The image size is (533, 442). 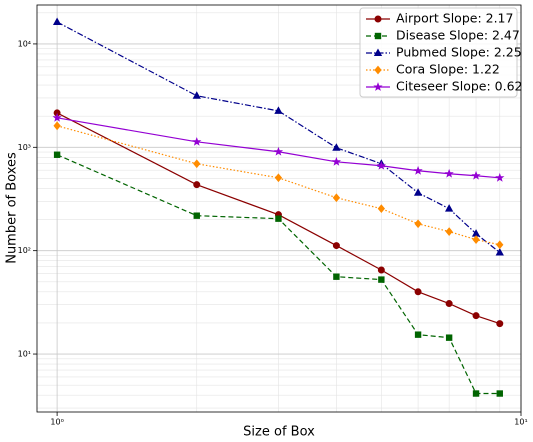 What do you see at coordinates (458, 35) in the screenshot?
I see `legend-label: Disease Slope: 2.47` at bounding box center [458, 35].